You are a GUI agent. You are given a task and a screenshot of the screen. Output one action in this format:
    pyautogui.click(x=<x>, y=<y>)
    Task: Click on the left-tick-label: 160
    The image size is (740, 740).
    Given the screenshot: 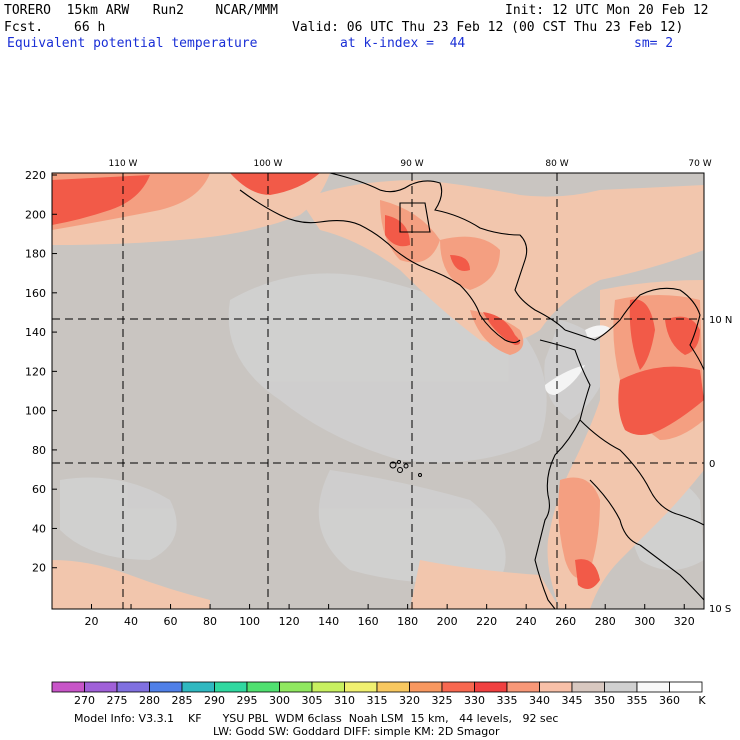 What is the action you would take?
    pyautogui.click(x=35, y=293)
    